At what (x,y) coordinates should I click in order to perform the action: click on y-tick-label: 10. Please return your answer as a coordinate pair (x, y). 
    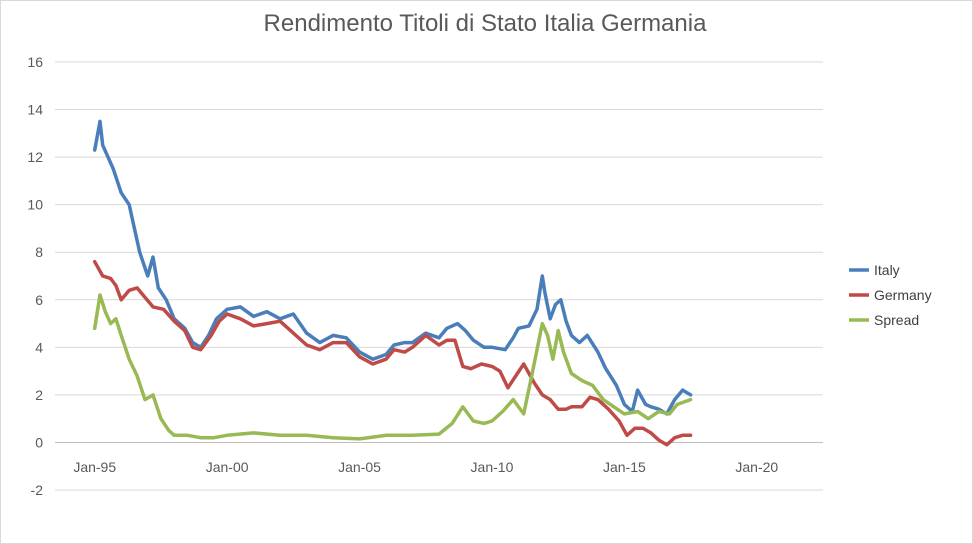
    Looking at the image, I should click on (35, 205).